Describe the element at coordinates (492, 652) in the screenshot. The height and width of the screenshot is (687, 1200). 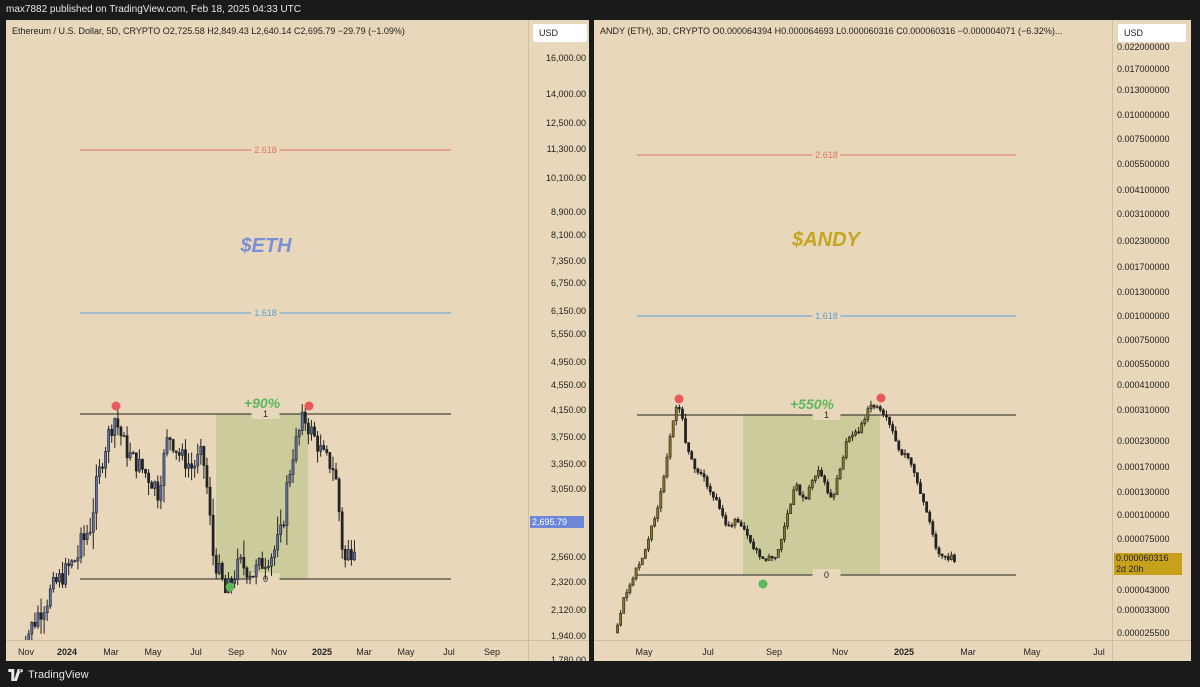
I see `eth-x-tick: Sep` at that location.